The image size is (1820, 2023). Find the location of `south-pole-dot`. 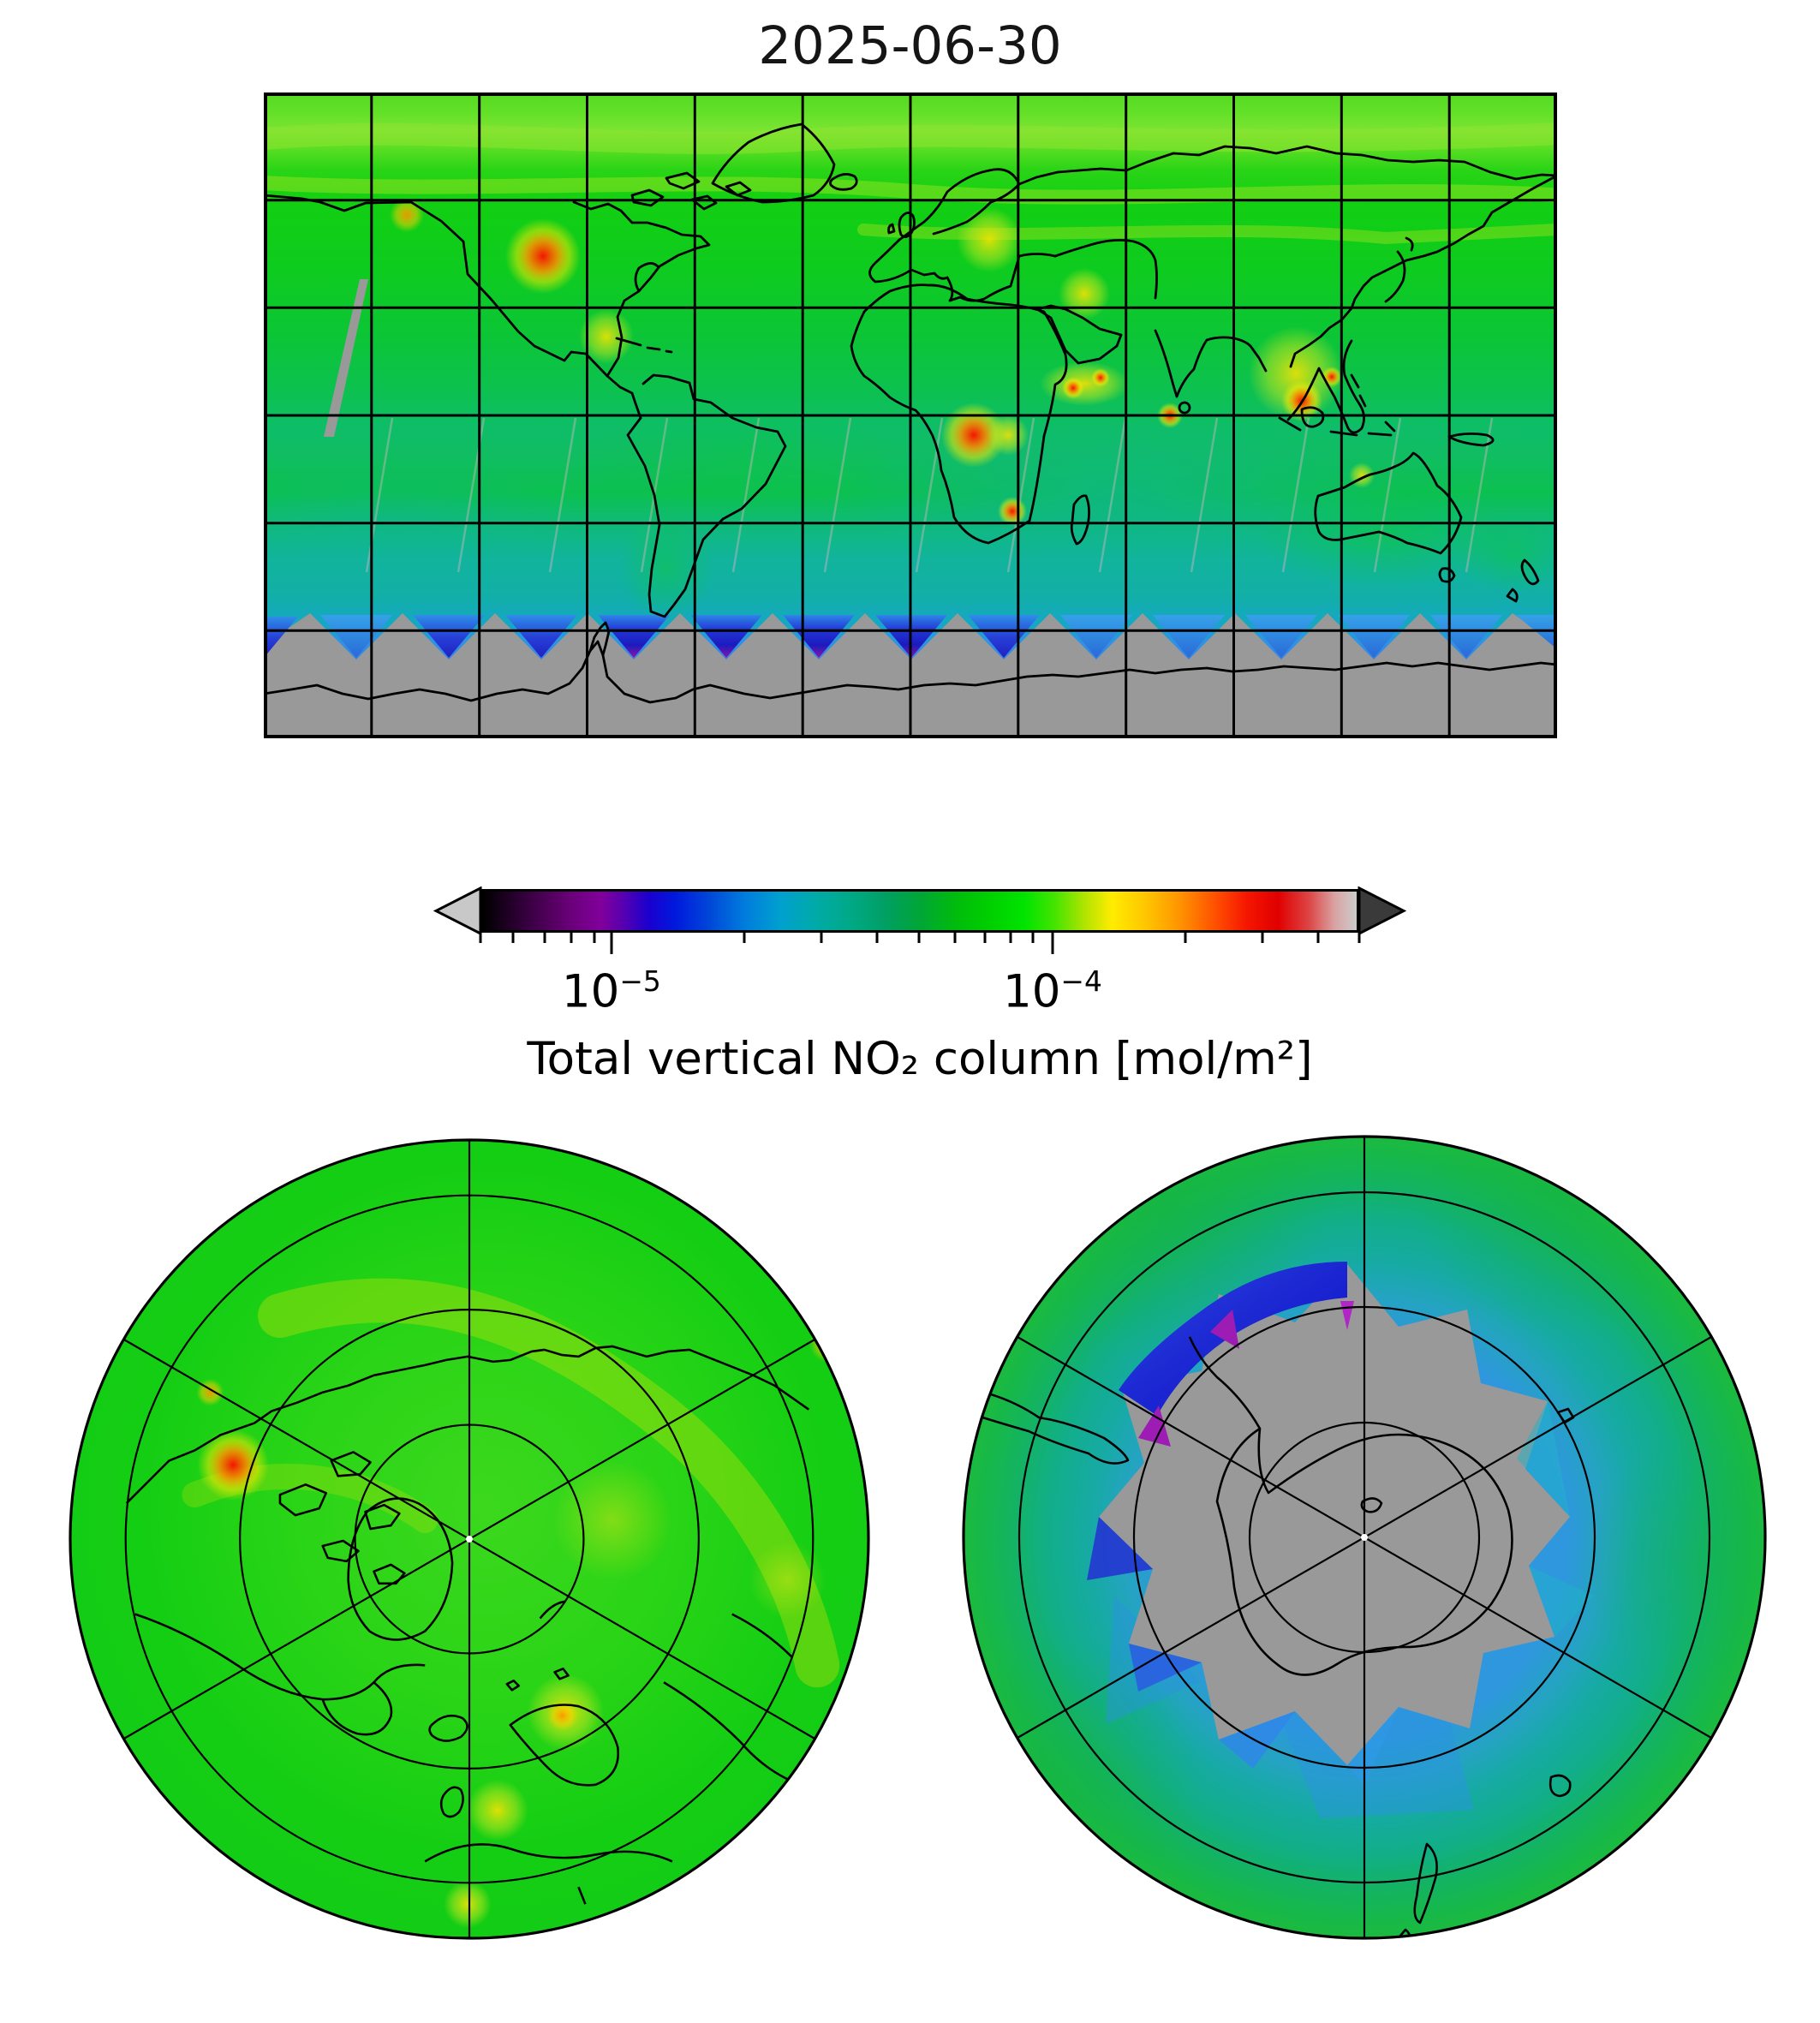

south-pole-dot is located at coordinates (1364, 1537).